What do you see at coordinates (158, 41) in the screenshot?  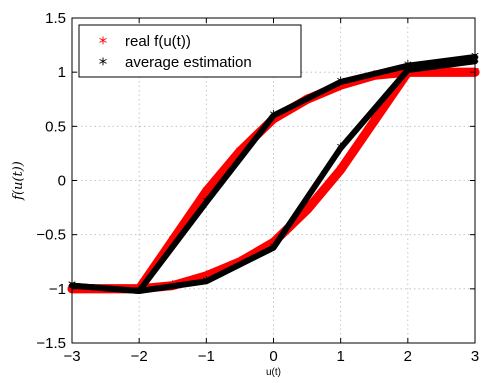 I see `legend-entry-label: real f(u(t))` at bounding box center [158, 41].